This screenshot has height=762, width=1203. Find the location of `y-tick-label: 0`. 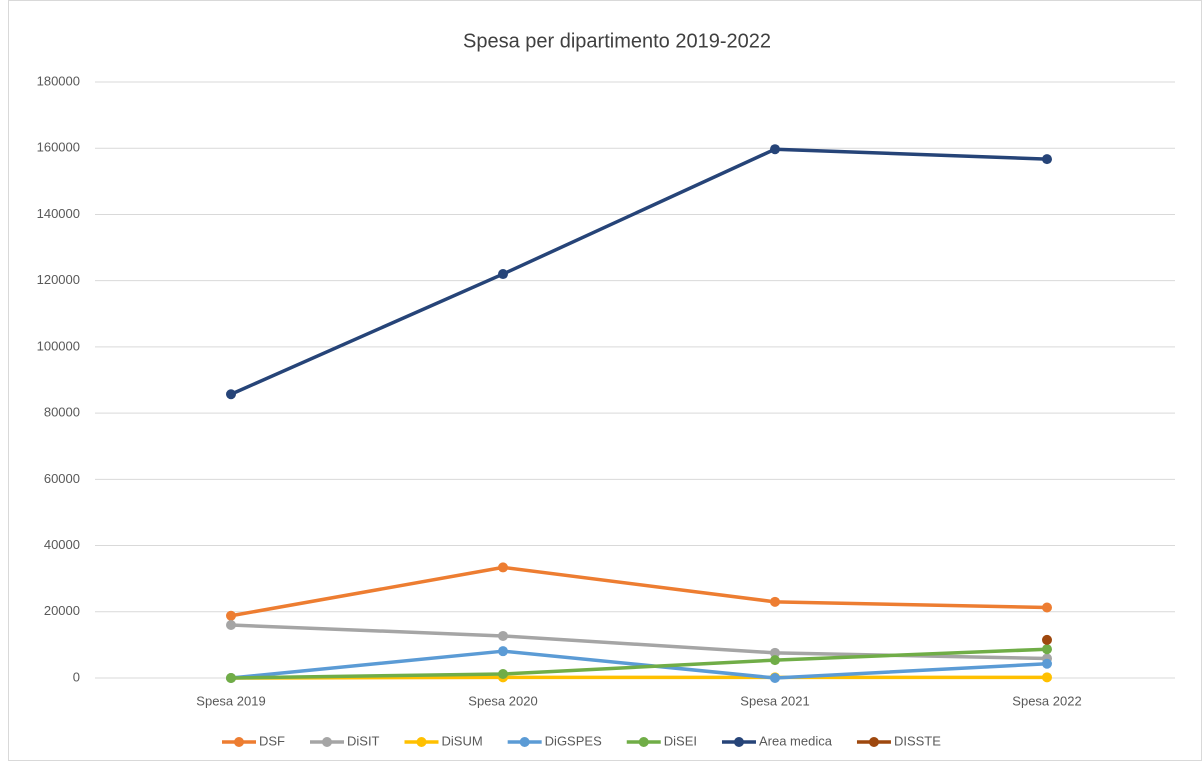

y-tick-label: 0 is located at coordinates (76, 676).